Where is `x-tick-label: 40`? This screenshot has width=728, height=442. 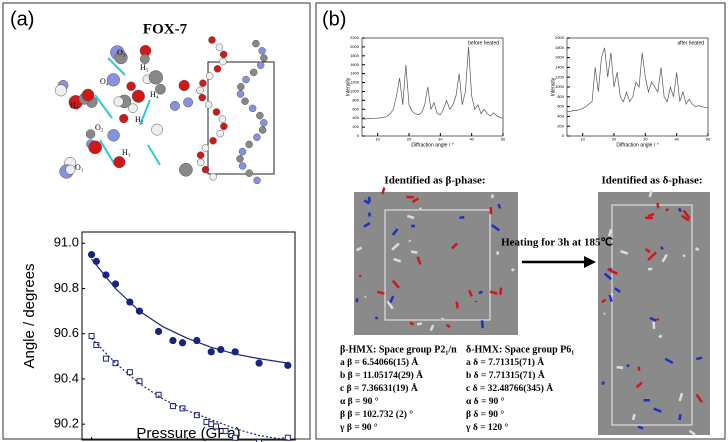 x-tick-label: 40 is located at coordinates (676, 139).